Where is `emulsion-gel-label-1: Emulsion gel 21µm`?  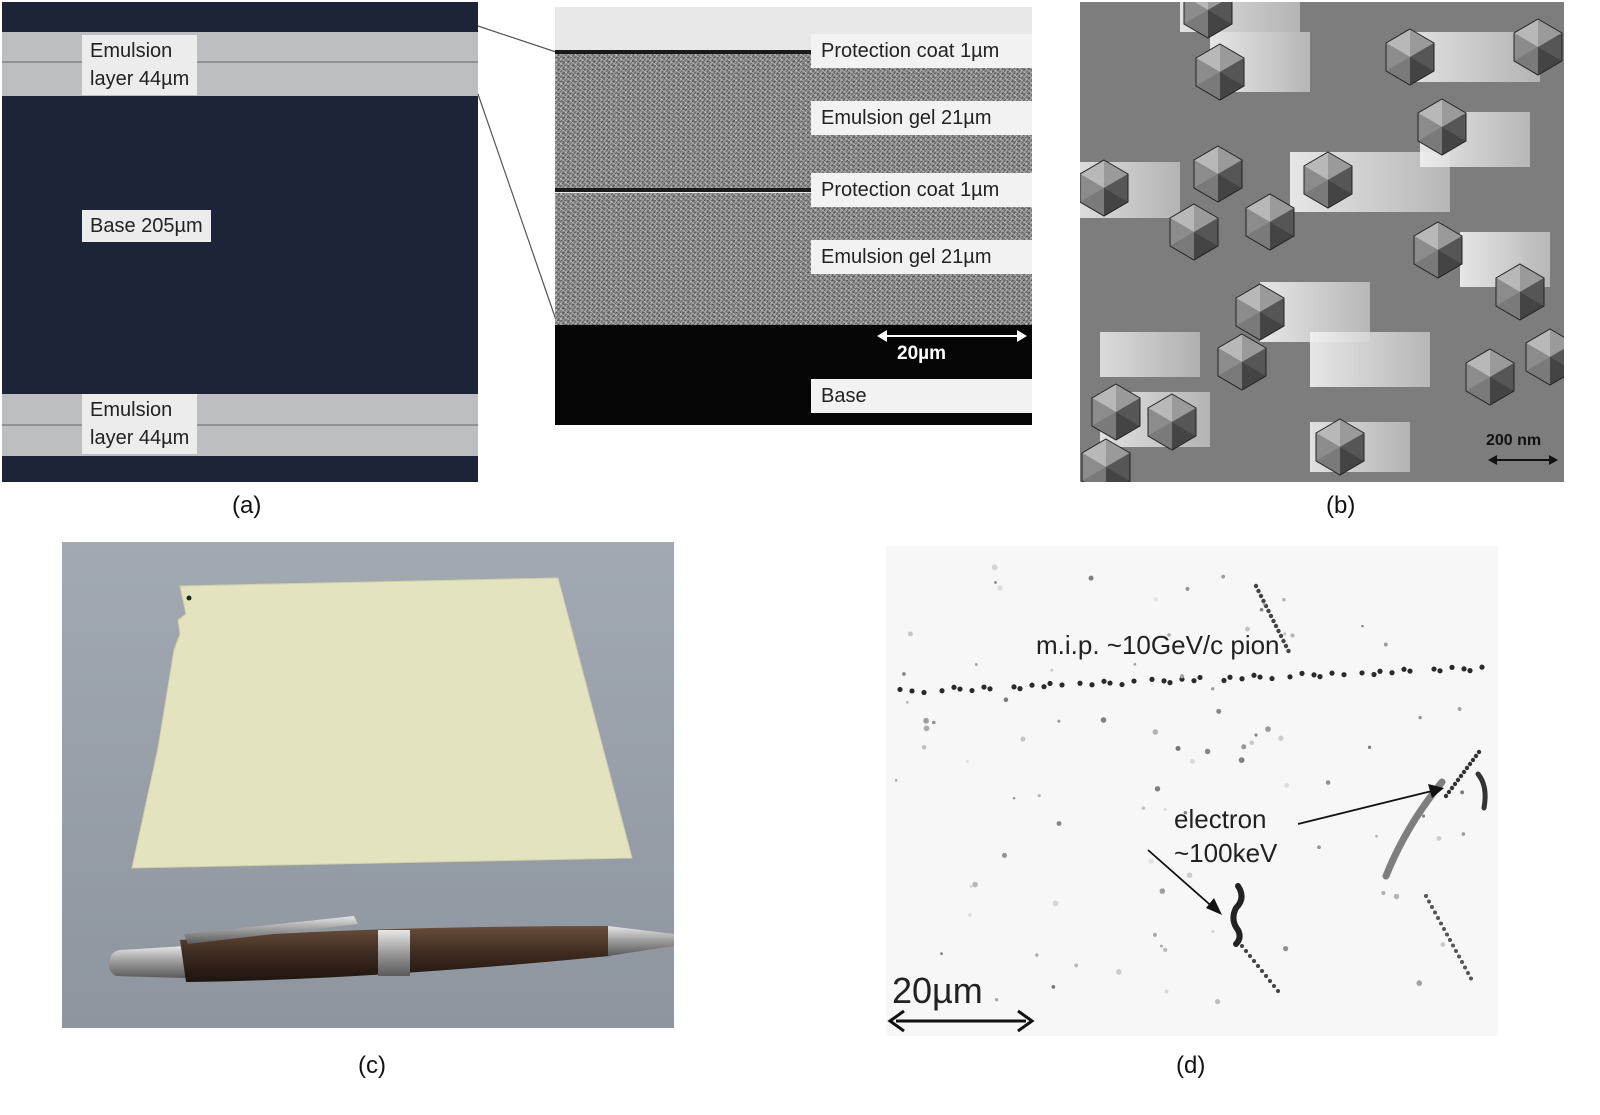 emulsion-gel-label-1: Emulsion gel 21µm is located at coordinates (921, 118).